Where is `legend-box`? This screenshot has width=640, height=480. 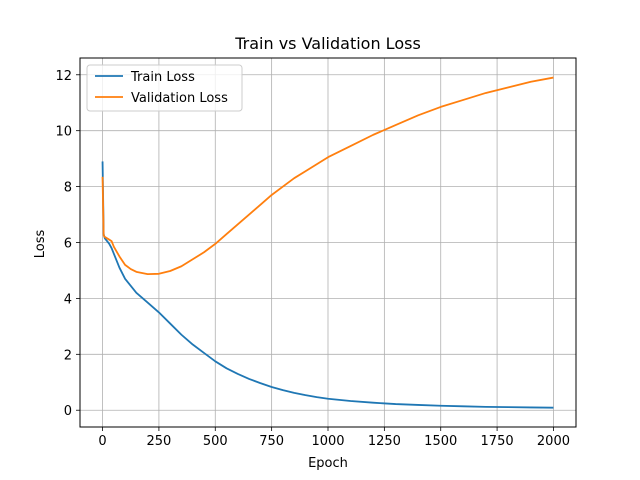 legend-box is located at coordinates (164, 88).